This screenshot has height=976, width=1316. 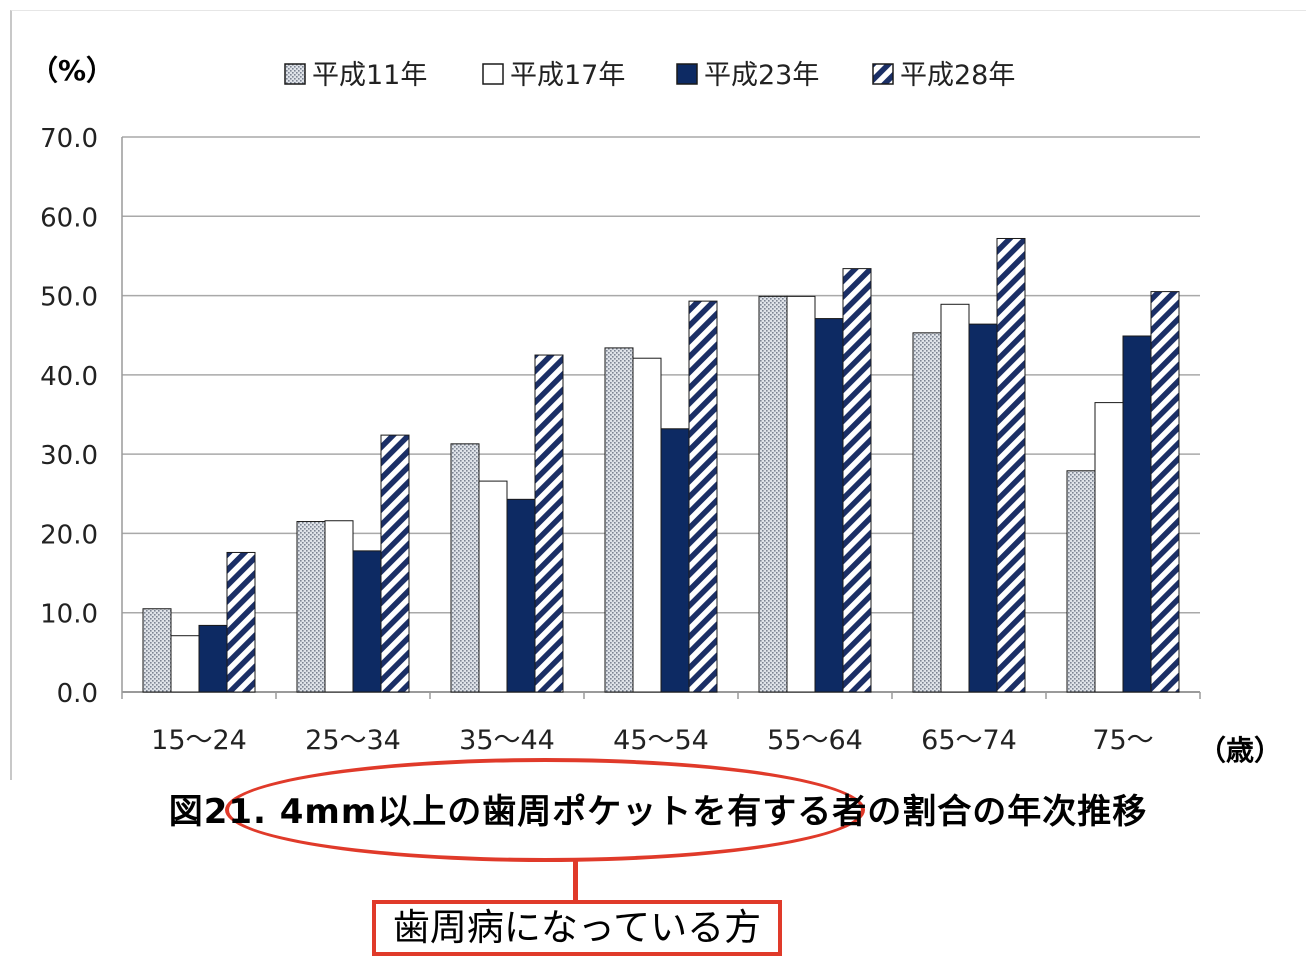 I want to click on y-tick-label: 10.0, so click(x=69, y=615).